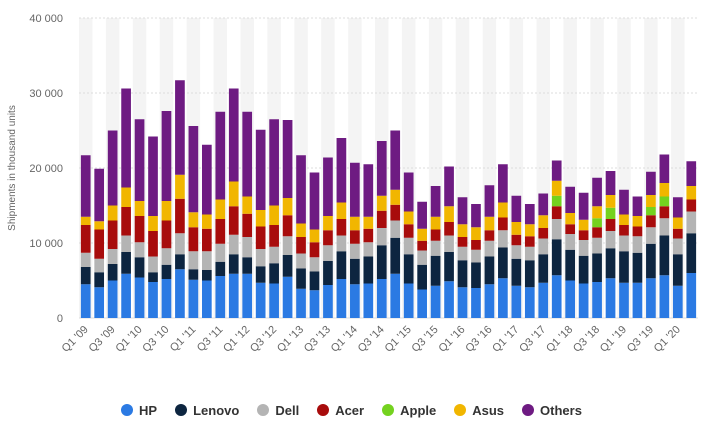 The height and width of the screenshot is (431, 703). I want to click on x-tick-label: Q1 '20, so click(667, 339).